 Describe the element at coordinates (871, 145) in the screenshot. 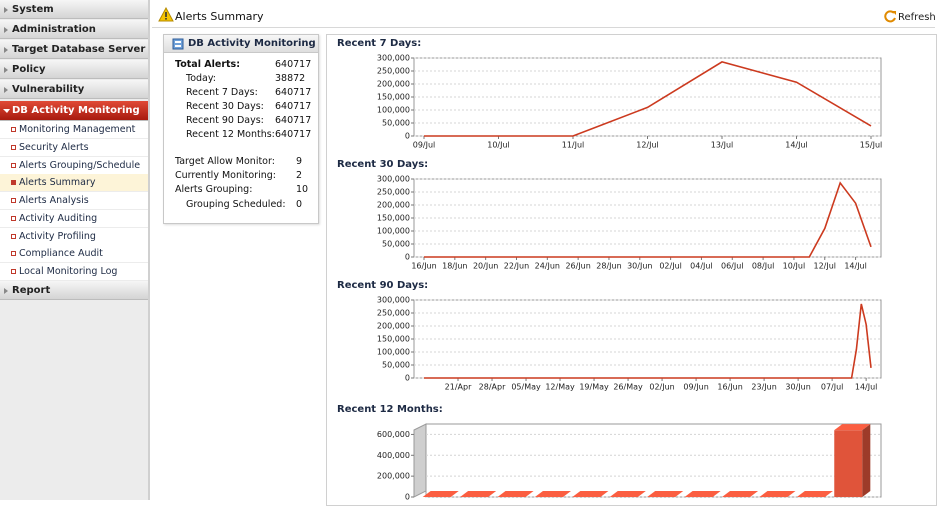

I see `x-tick-label: 15/Jul` at that location.